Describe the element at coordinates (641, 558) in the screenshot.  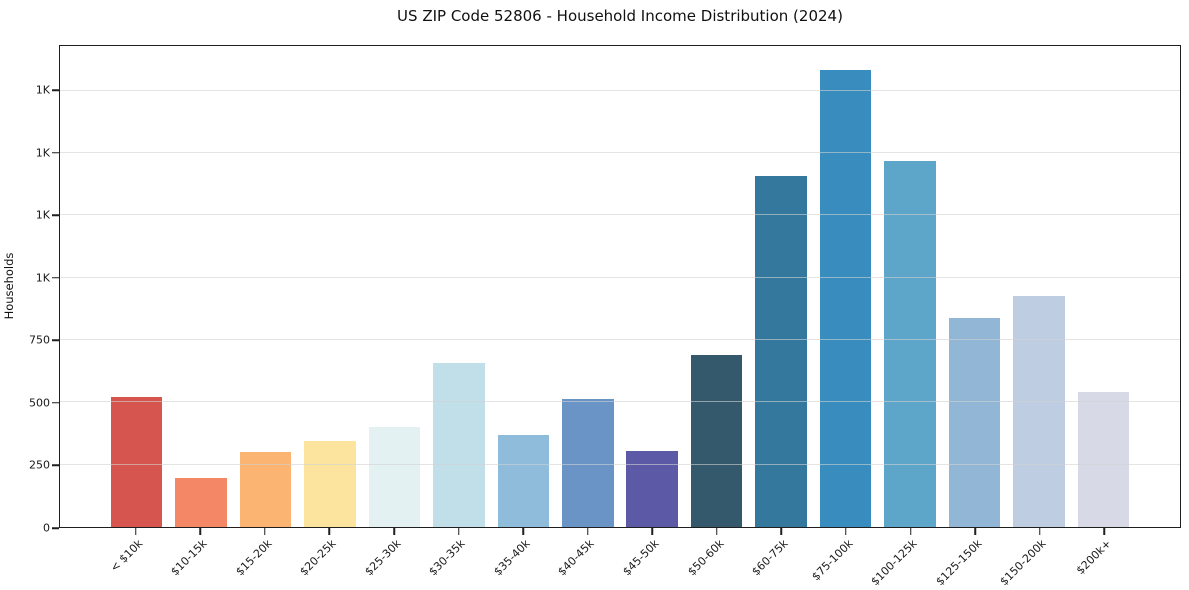
I see `x-tick-label: $45-50k` at that location.